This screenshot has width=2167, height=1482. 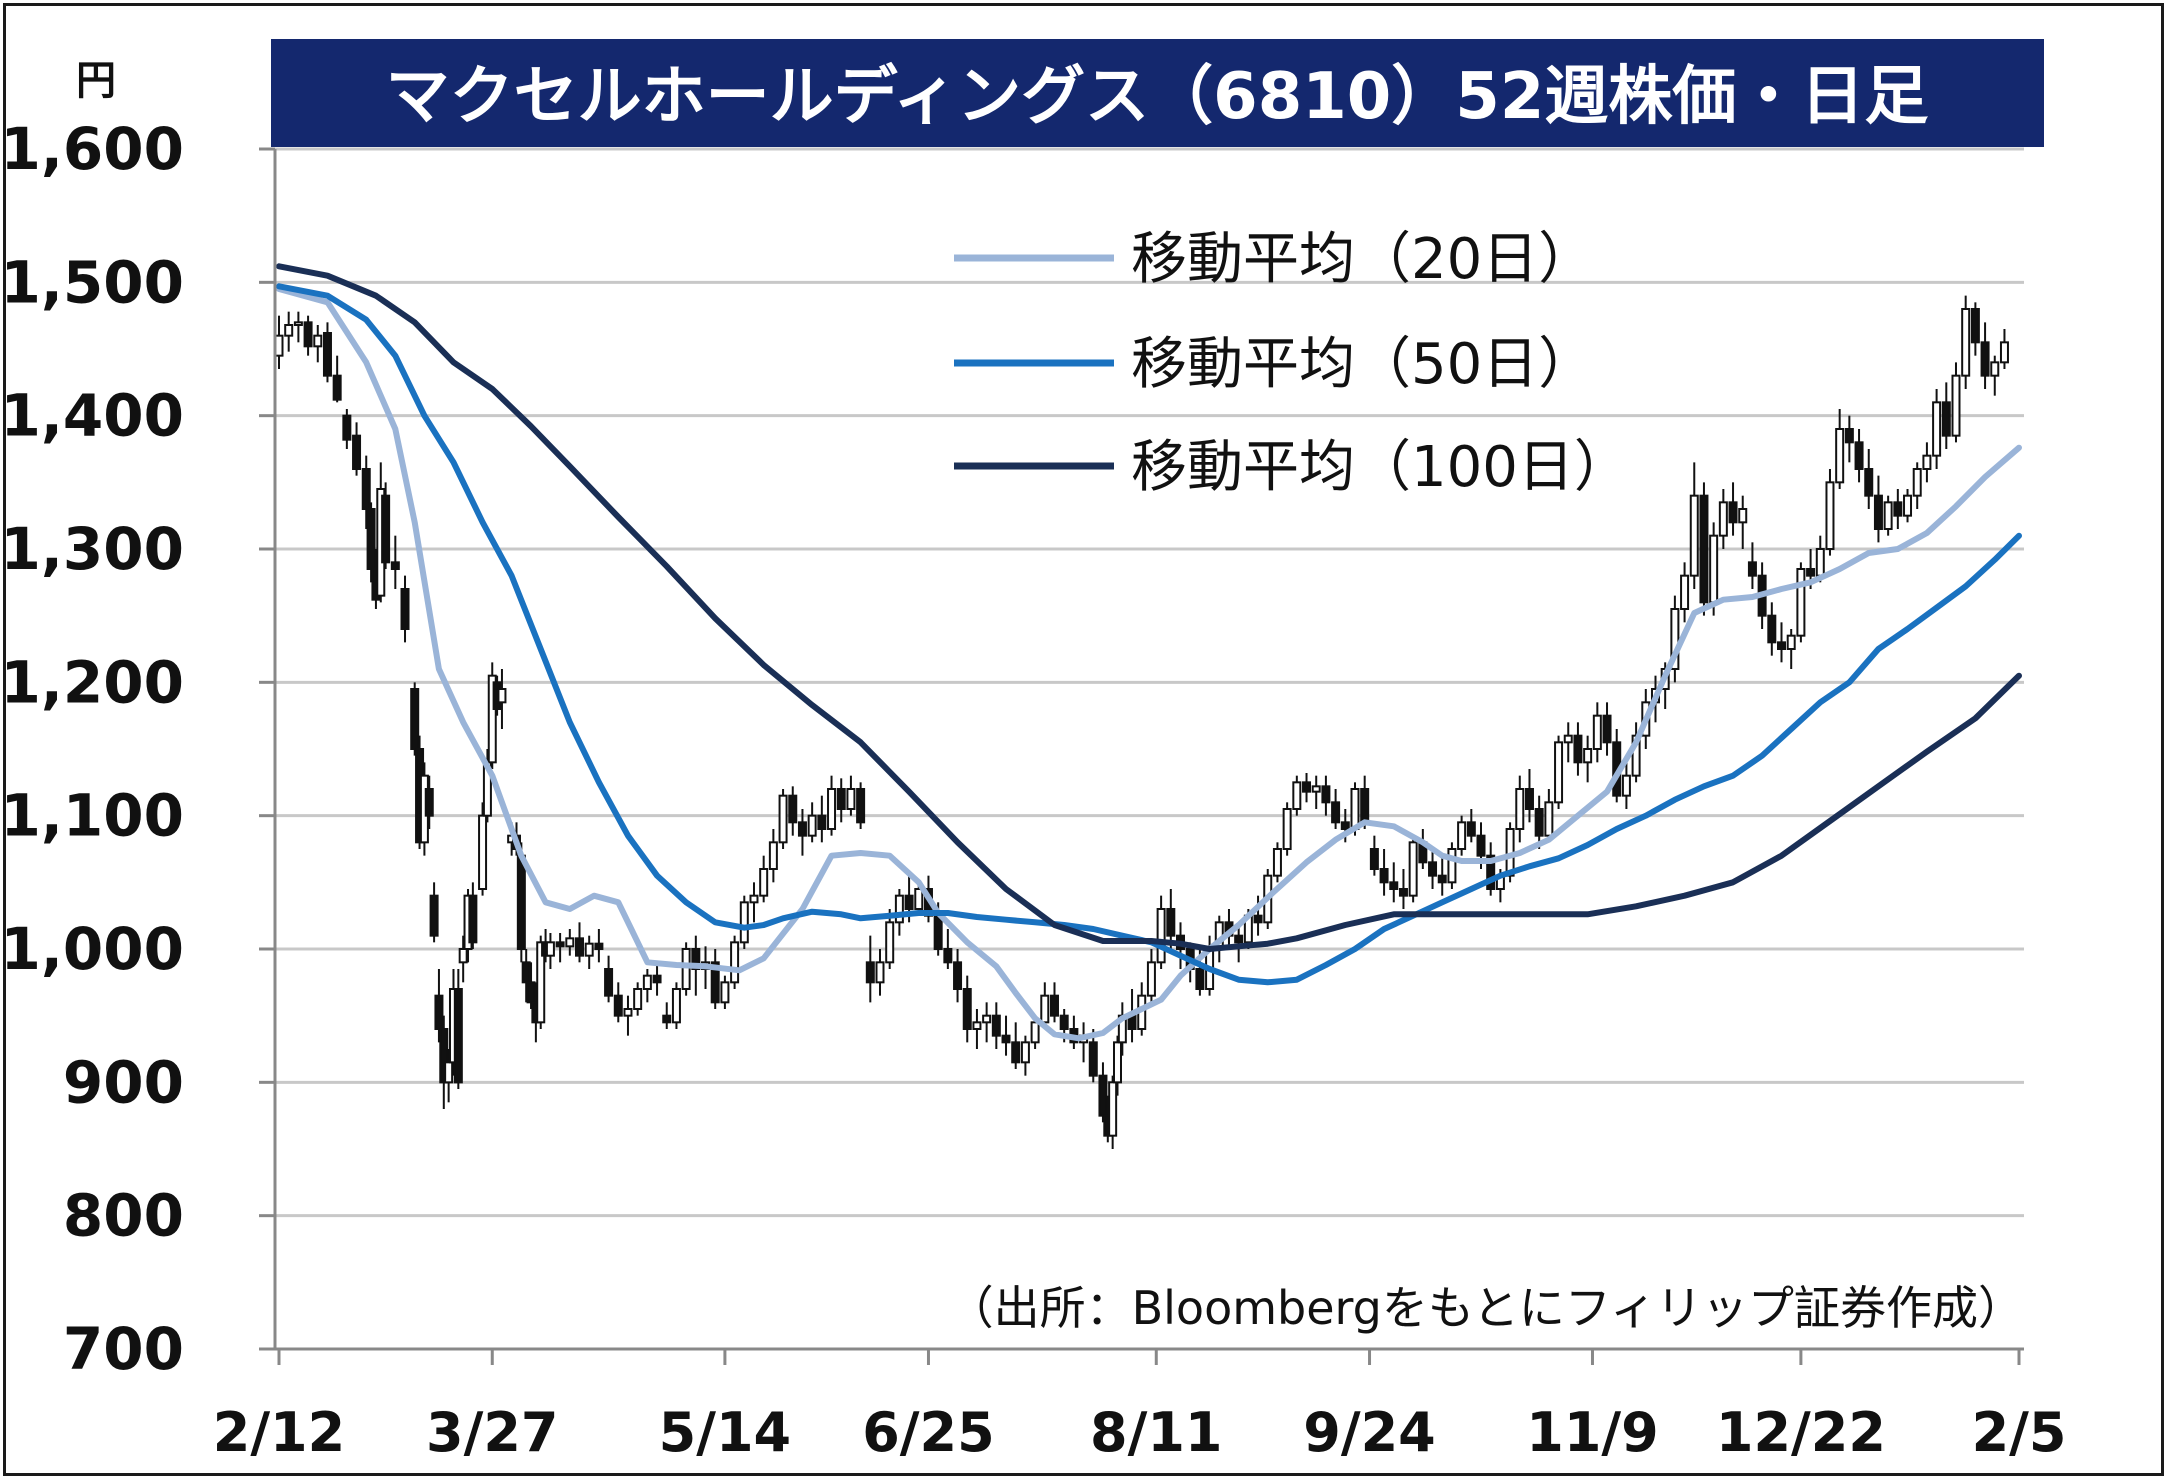 What do you see at coordinates (2019, 1432) in the screenshot?
I see `x-tick-label: 2/5` at bounding box center [2019, 1432].